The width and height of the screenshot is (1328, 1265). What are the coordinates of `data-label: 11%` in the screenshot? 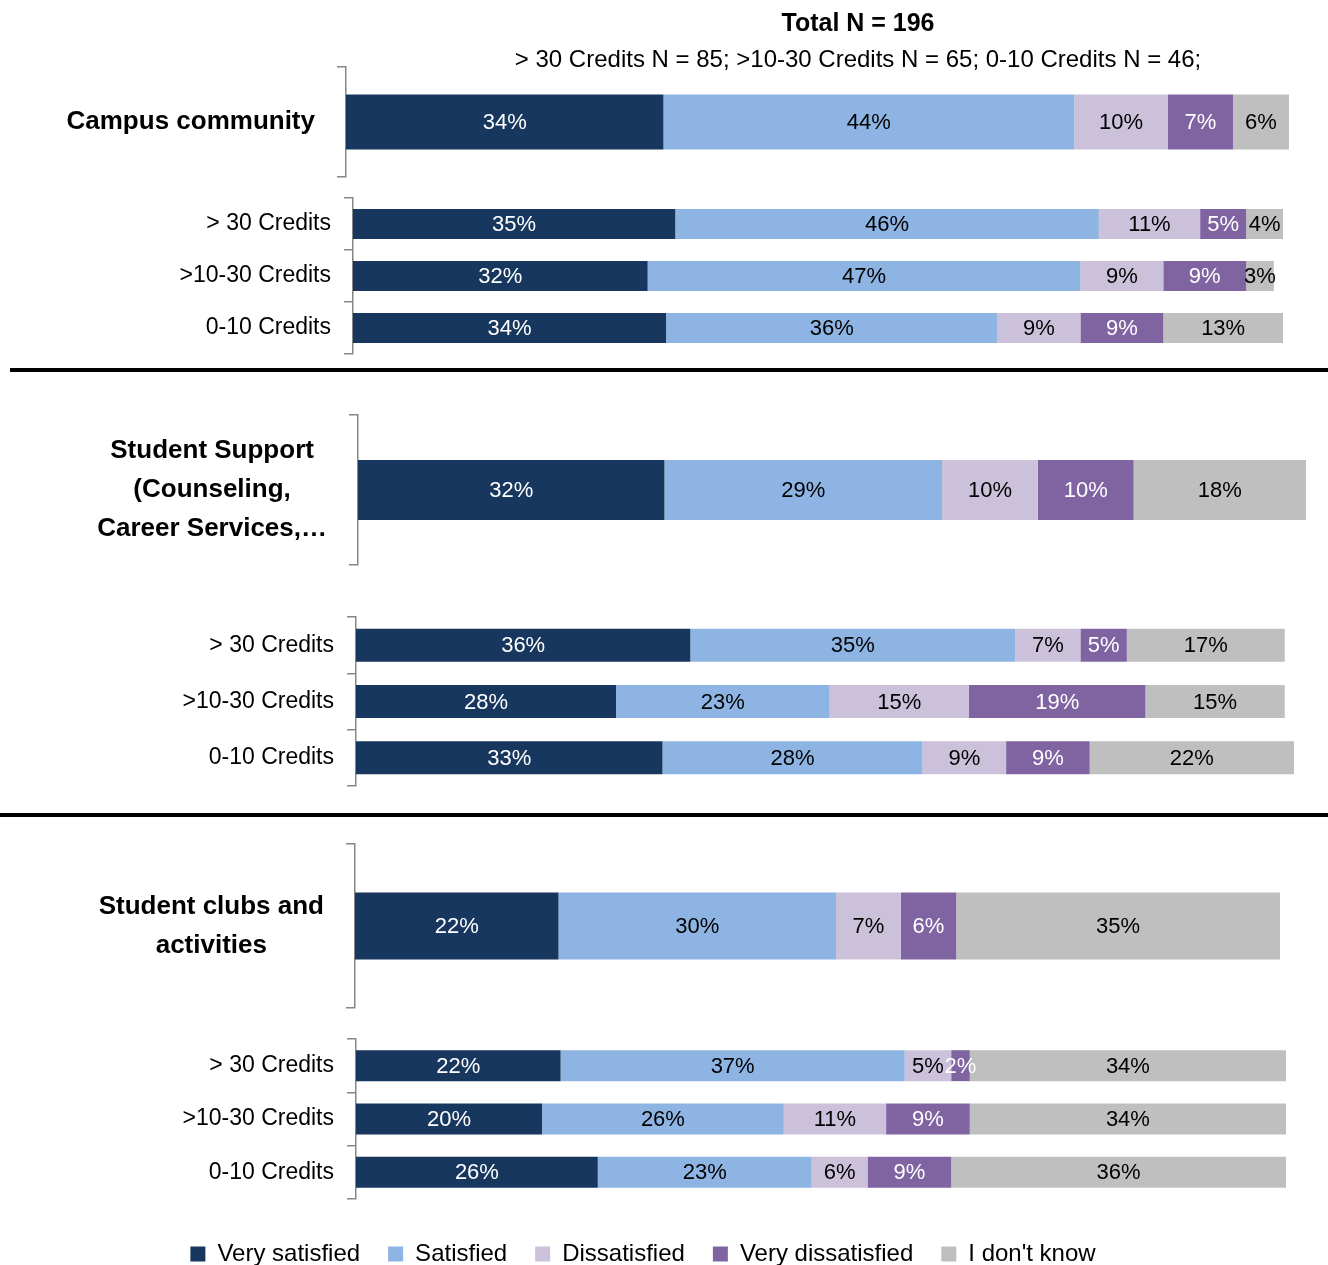 It's located at (835, 1119).